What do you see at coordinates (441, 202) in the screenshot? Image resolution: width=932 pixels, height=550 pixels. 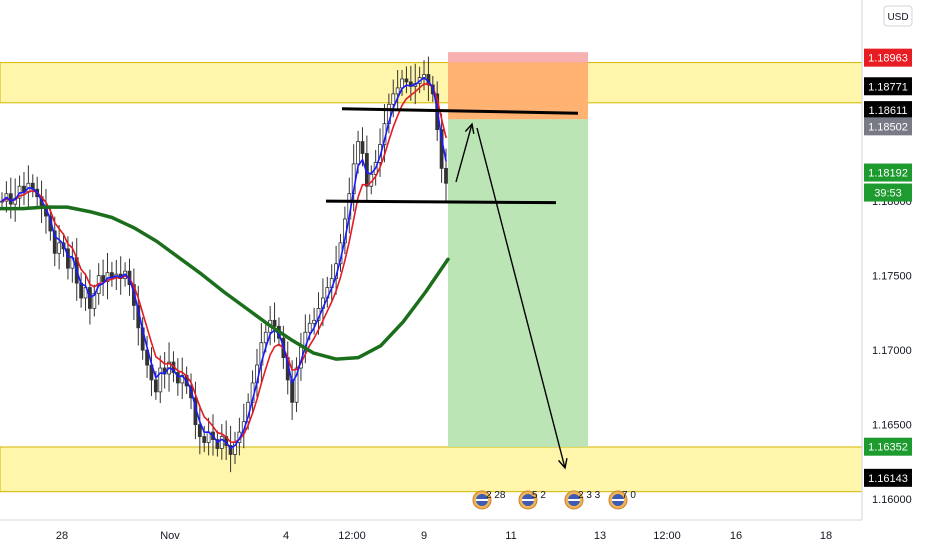 I see `support-line` at bounding box center [441, 202].